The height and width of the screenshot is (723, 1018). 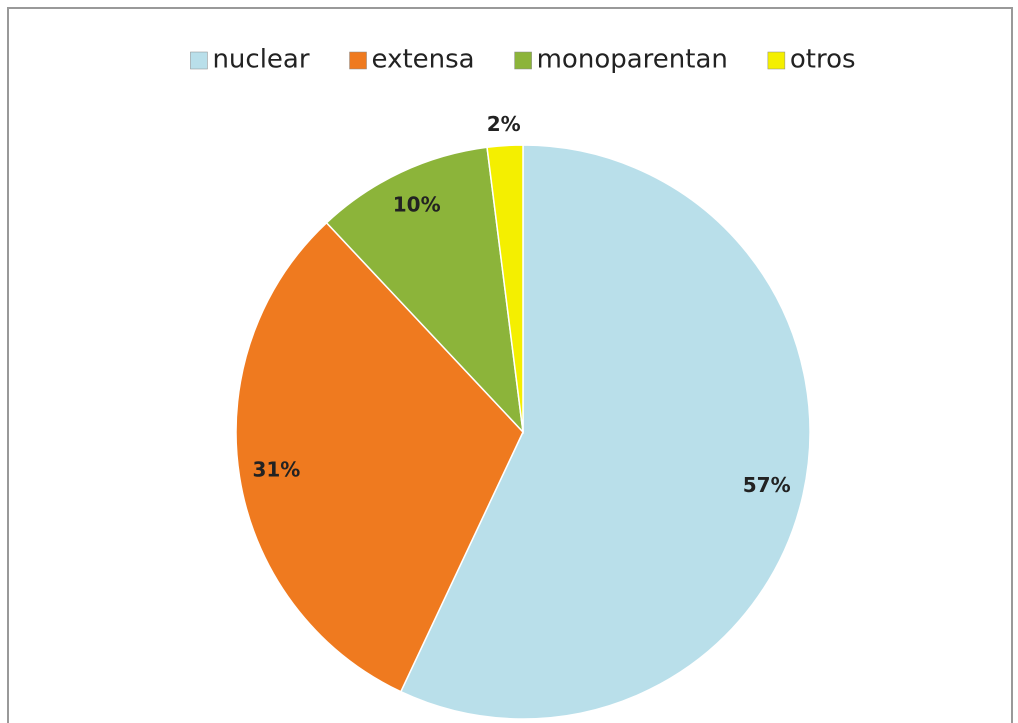 I want to click on legend-item: monoparentan, so click(x=621, y=60).